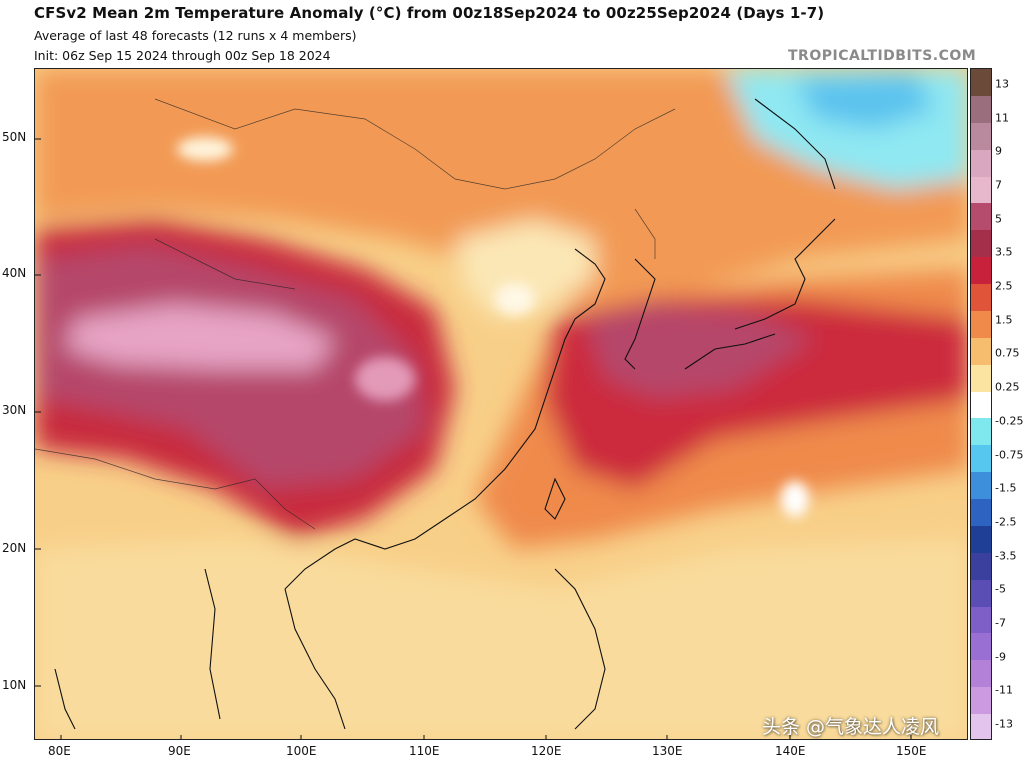 Image resolution: width=1024 pixels, height=760 pixels. What do you see at coordinates (59, 751) in the screenshot?
I see `lon-label-80e: 80E` at bounding box center [59, 751].